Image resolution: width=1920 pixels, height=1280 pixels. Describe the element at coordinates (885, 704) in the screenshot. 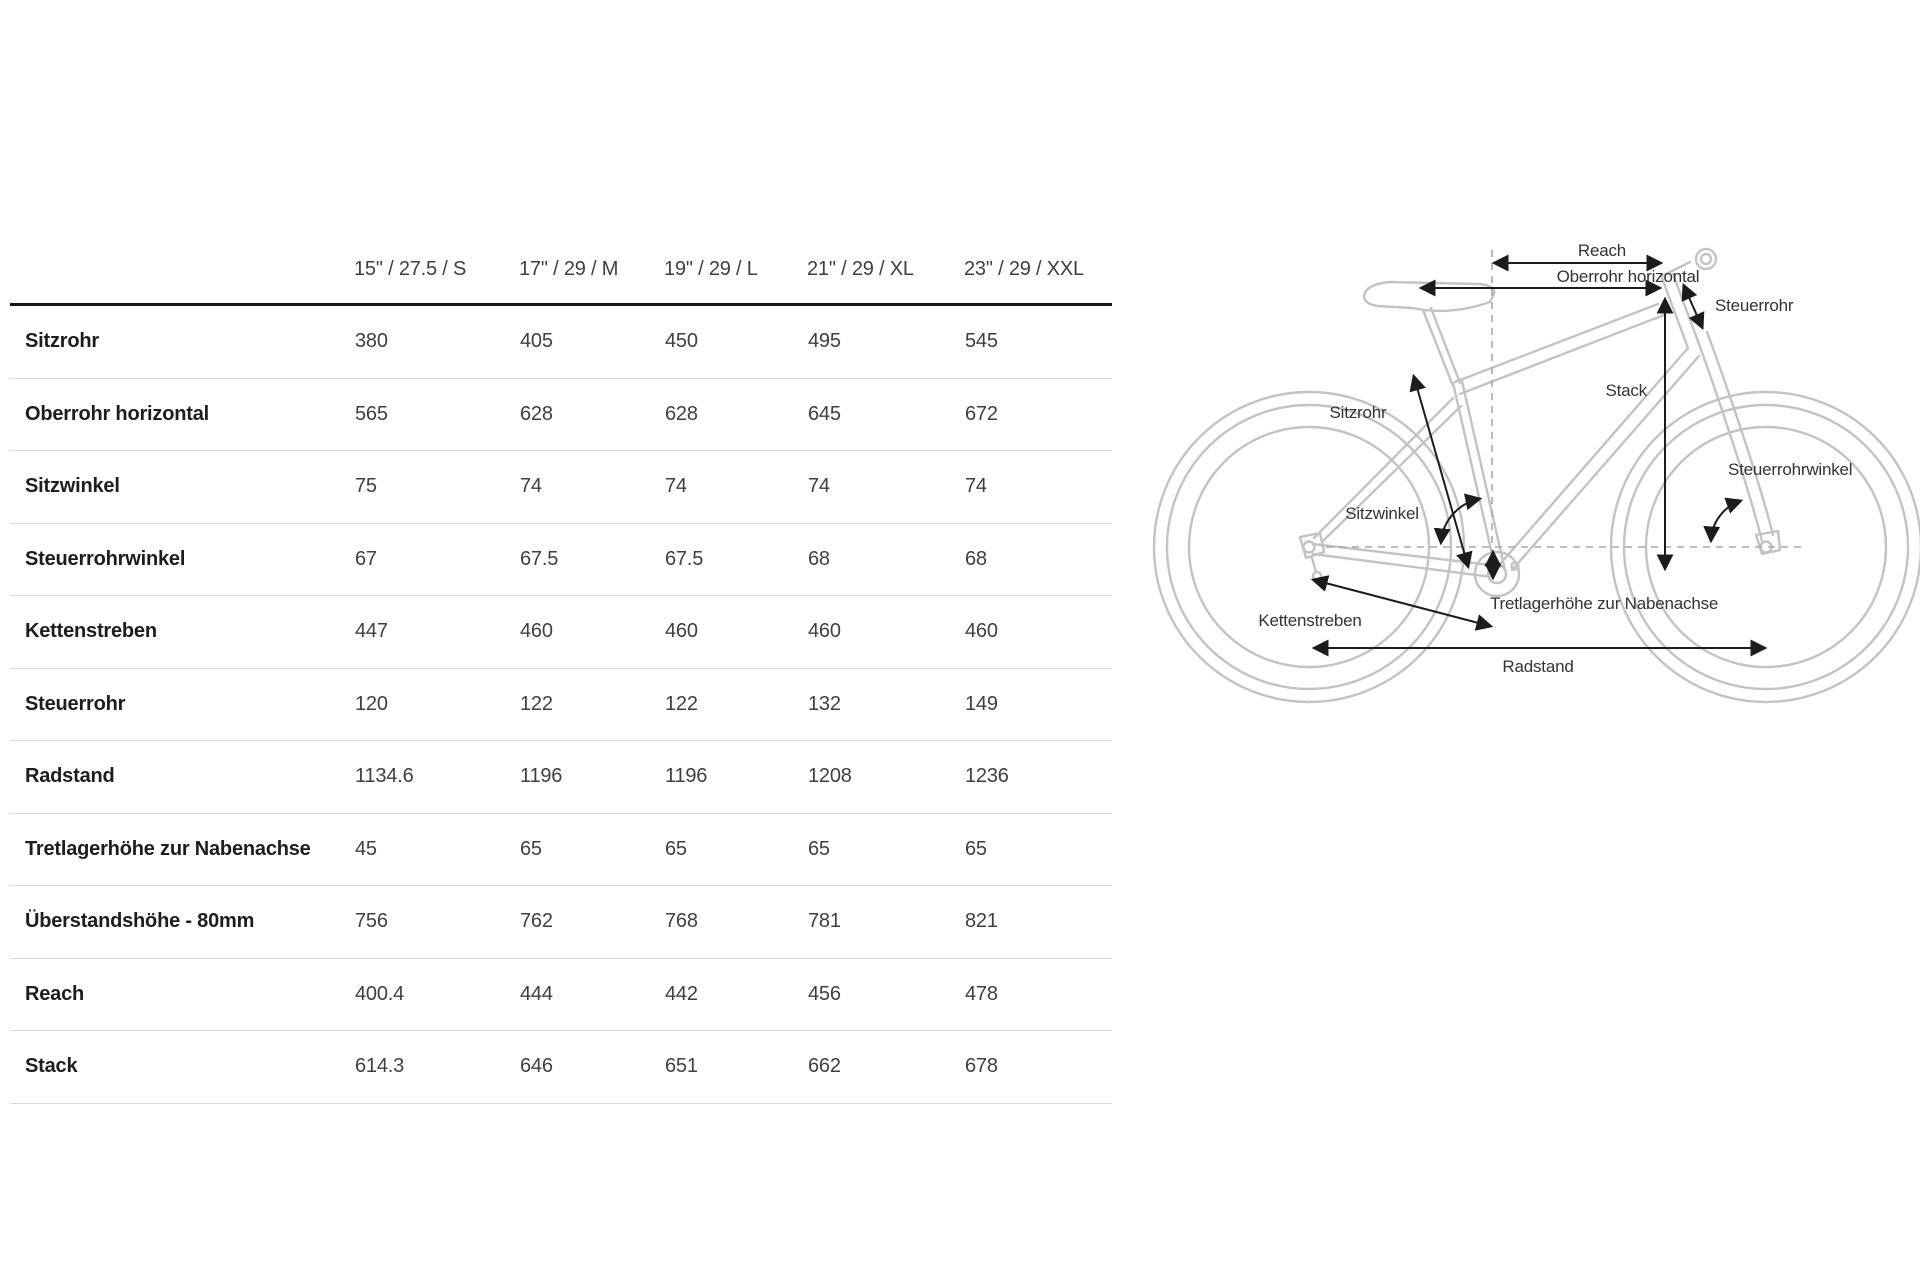

I see `geometry-value: 132` at that location.